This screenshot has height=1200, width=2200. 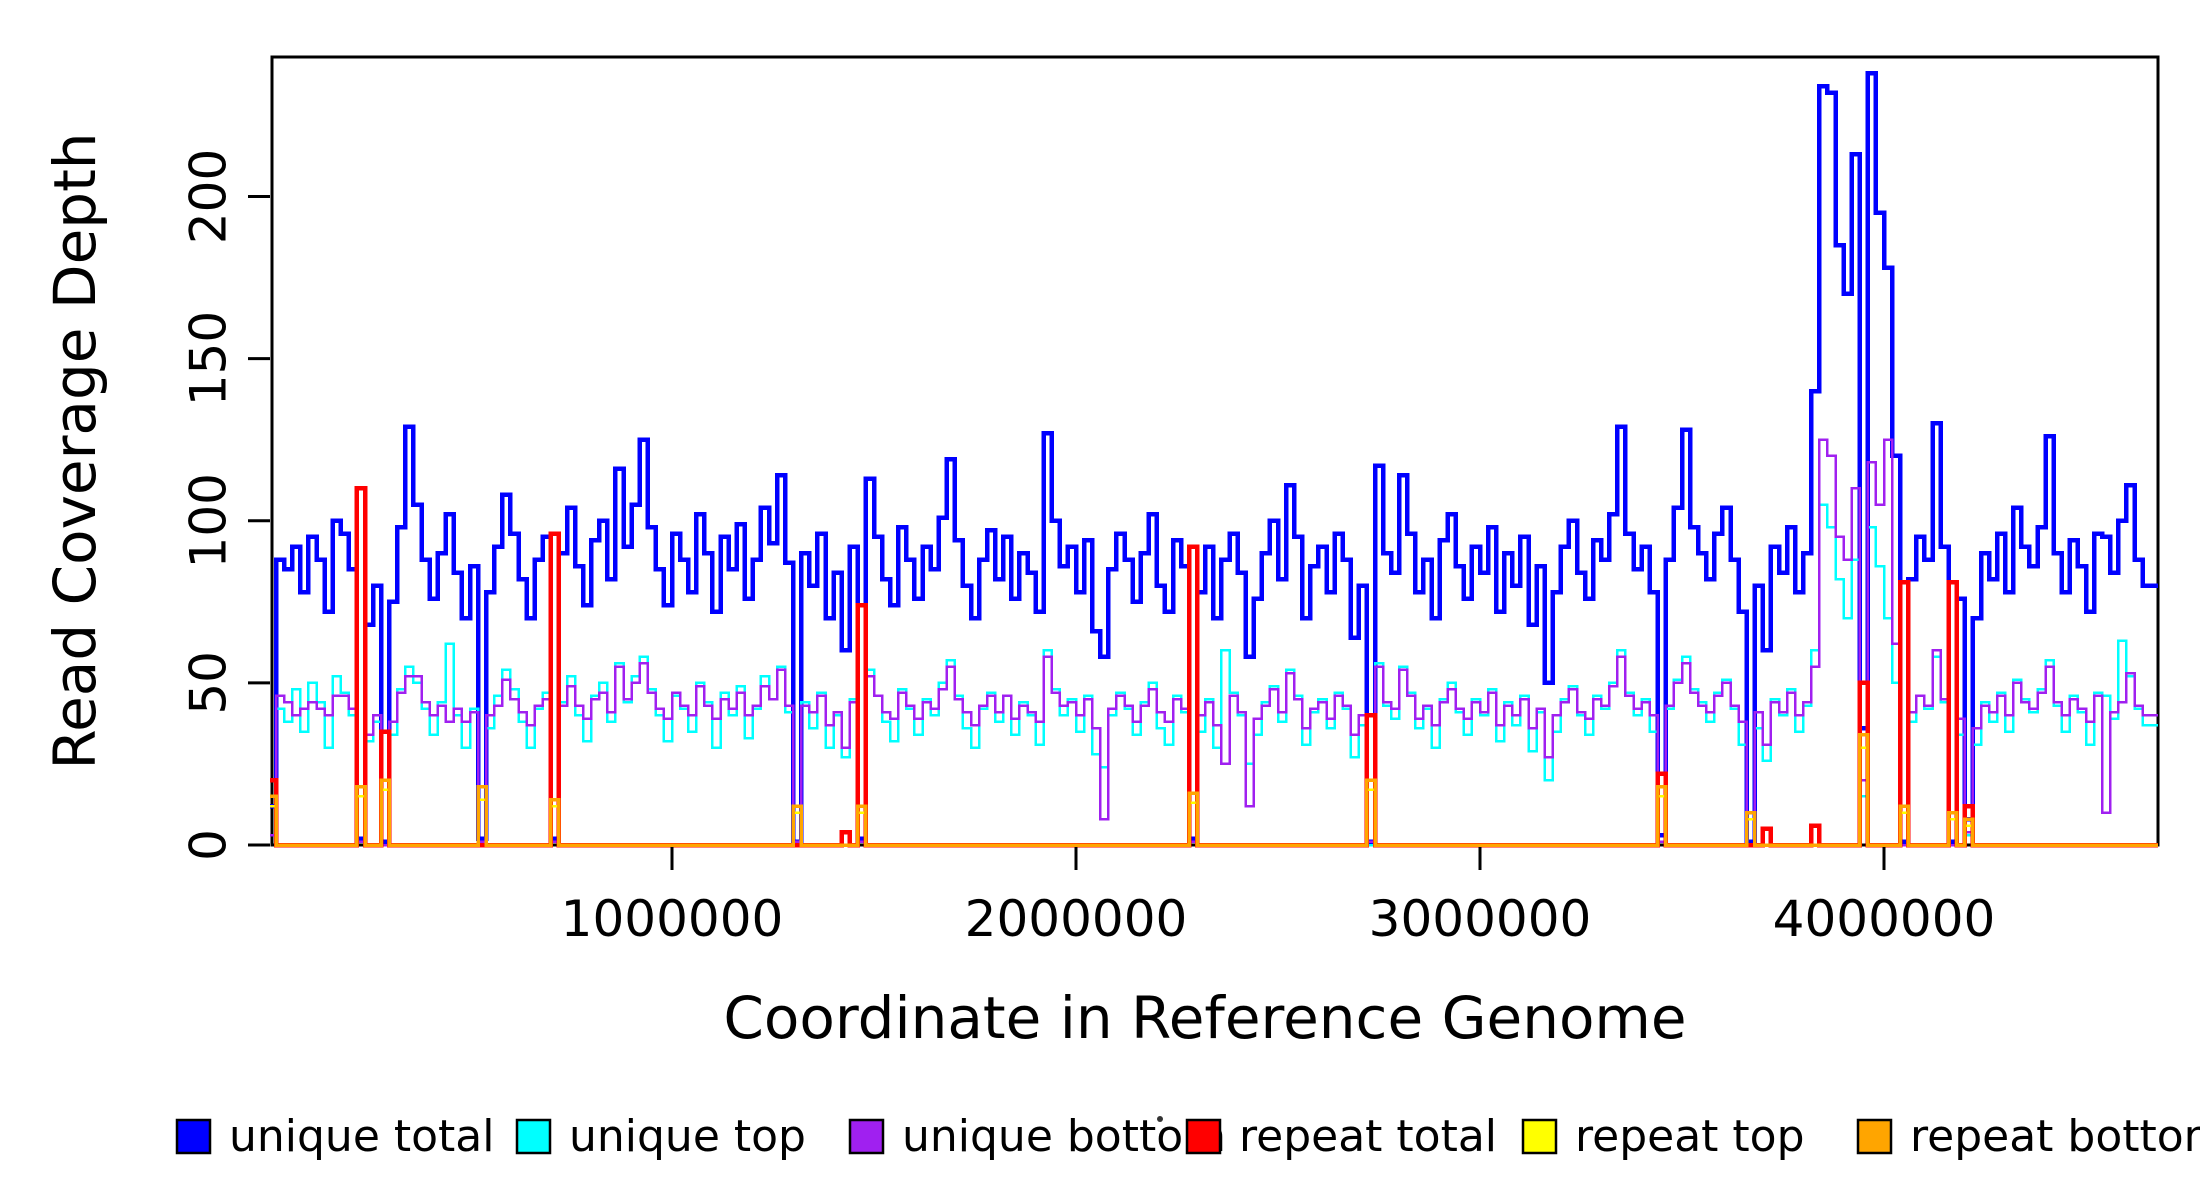 What do you see at coordinates (361, 1136) in the screenshot?
I see `legend-label: unique total` at bounding box center [361, 1136].